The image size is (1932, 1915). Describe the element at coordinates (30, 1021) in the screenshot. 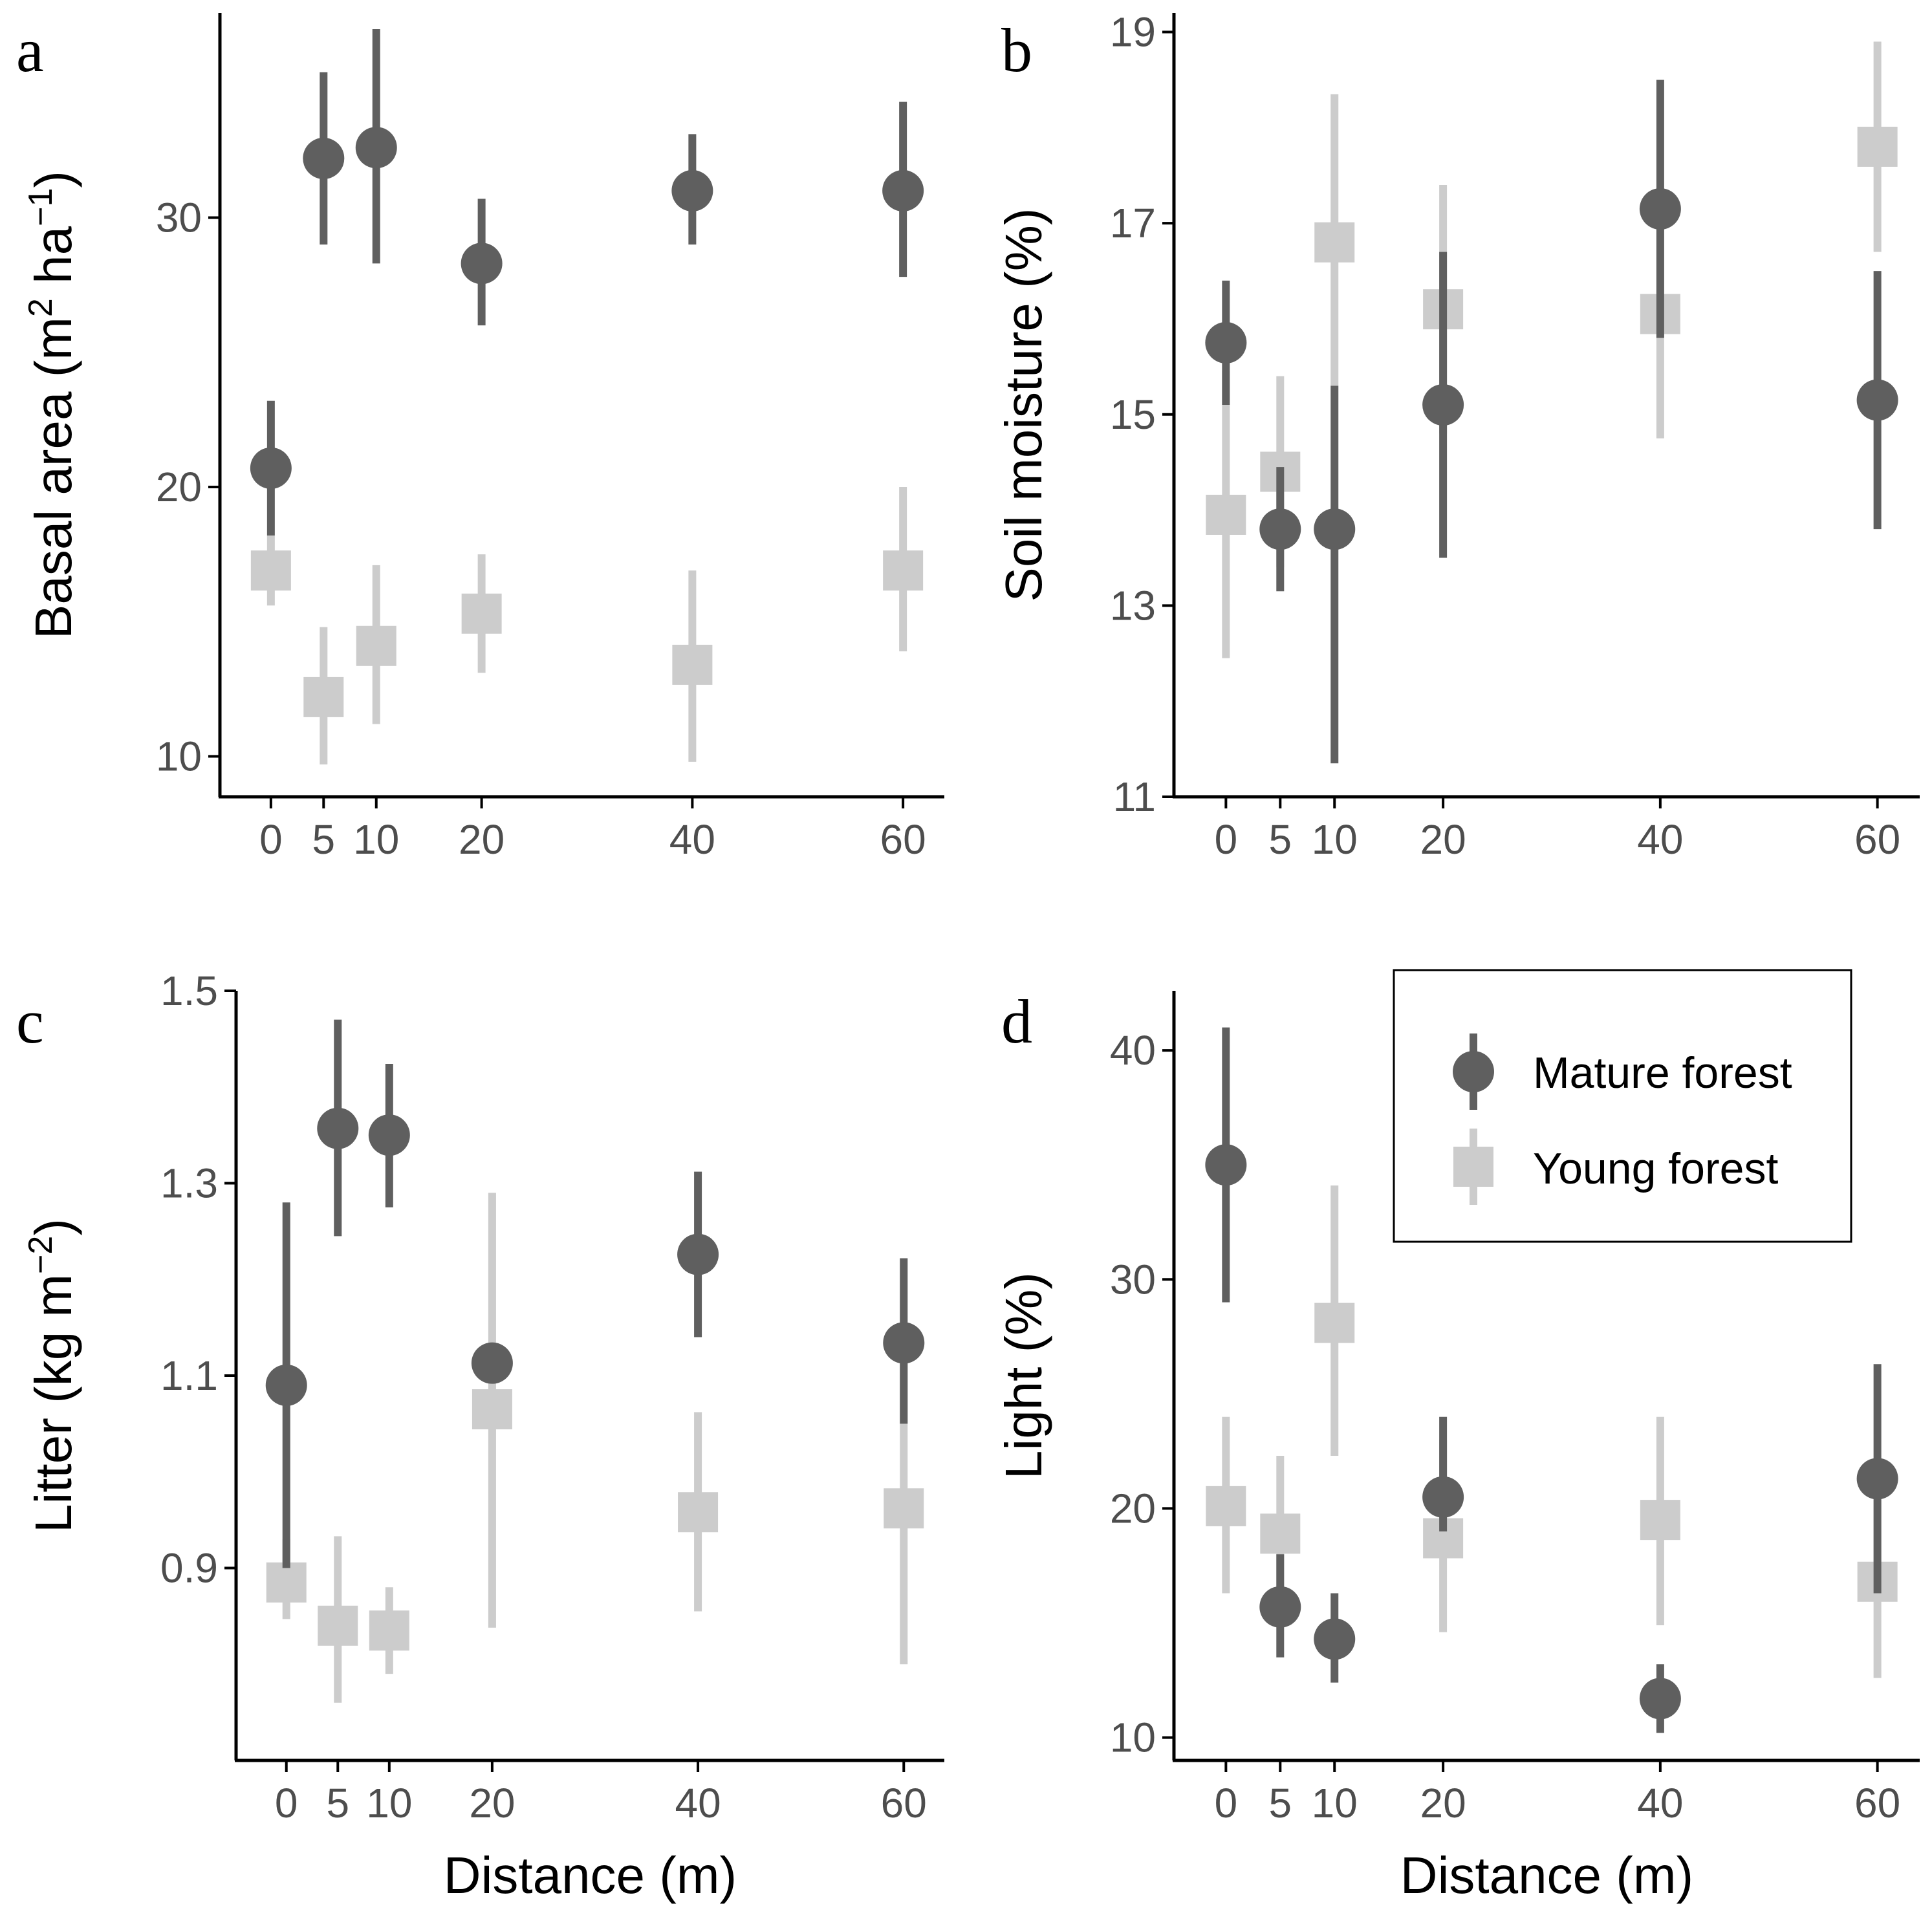

I see `panel-letter: c` at that location.